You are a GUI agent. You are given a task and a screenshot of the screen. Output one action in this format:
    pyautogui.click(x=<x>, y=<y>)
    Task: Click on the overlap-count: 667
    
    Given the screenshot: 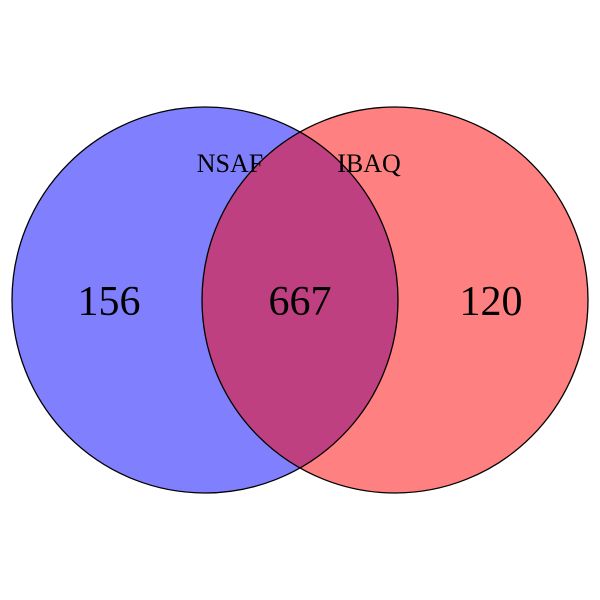 What is the action you would take?
    pyautogui.click(x=300, y=302)
    